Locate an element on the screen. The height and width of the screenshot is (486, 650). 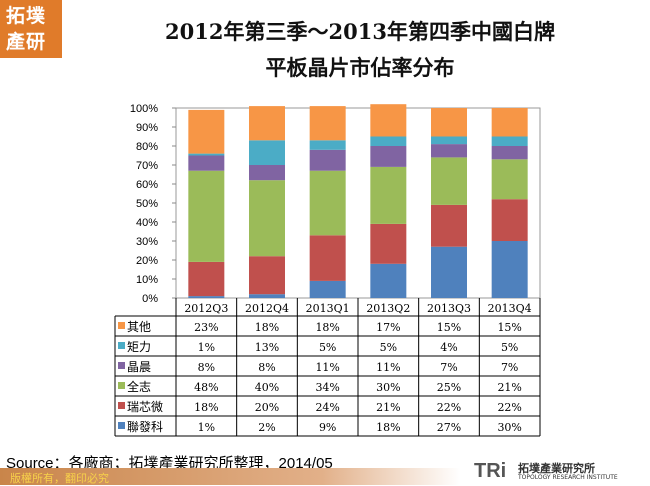
data-label: 27% is located at coordinates (449, 427).